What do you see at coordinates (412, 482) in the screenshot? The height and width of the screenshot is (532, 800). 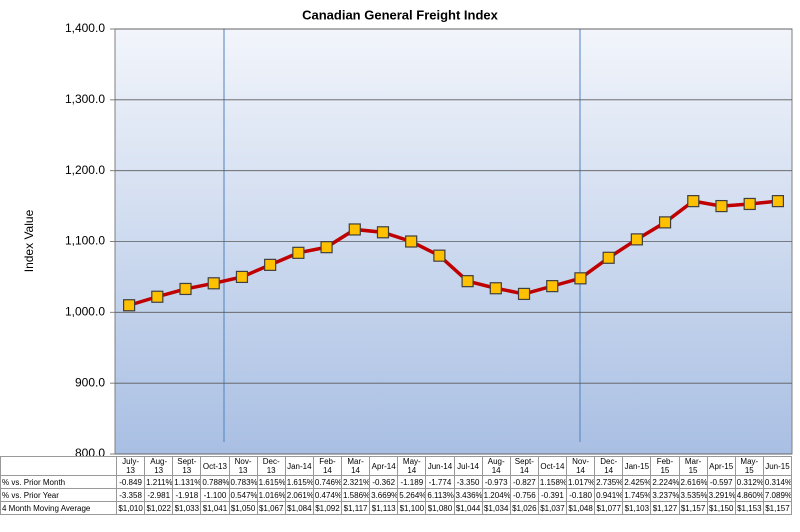 I see `table-cell: -1.189` at bounding box center [412, 482].